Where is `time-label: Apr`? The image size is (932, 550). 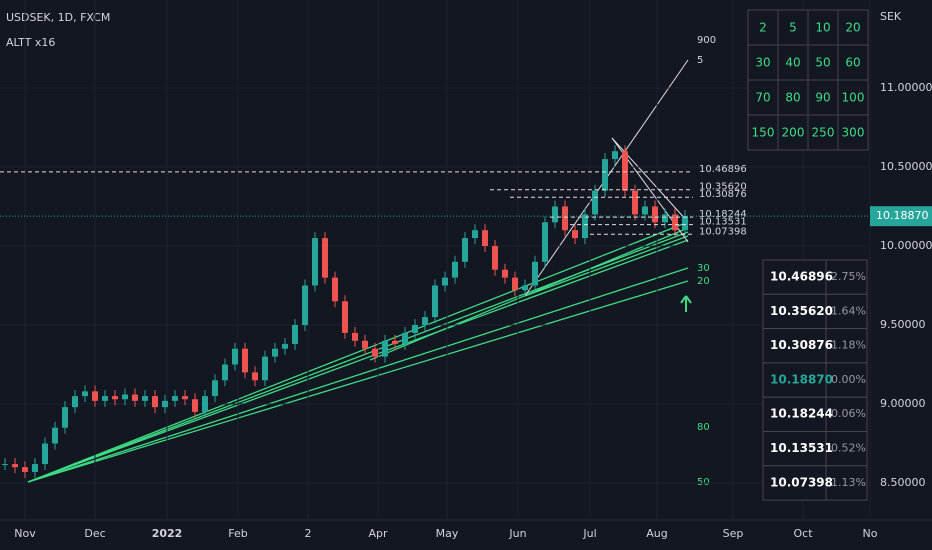 time-label: Apr is located at coordinates (378, 533).